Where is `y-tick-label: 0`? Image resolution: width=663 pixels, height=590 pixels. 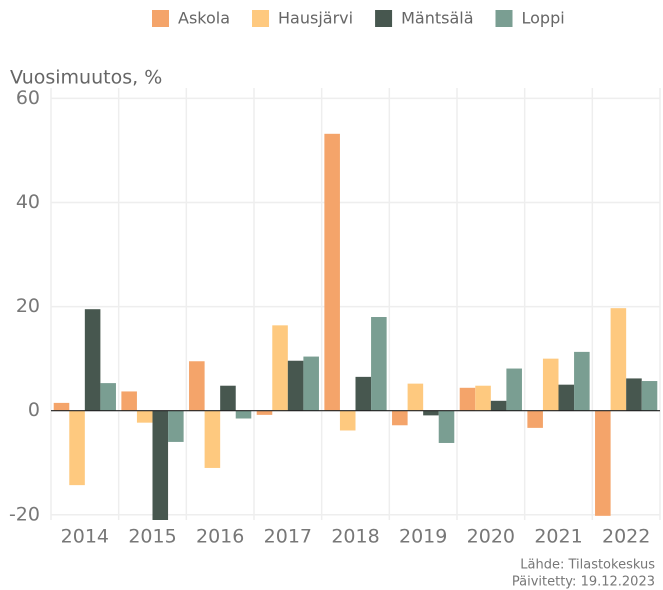
y-tick-label: 0 is located at coordinates (34, 410).